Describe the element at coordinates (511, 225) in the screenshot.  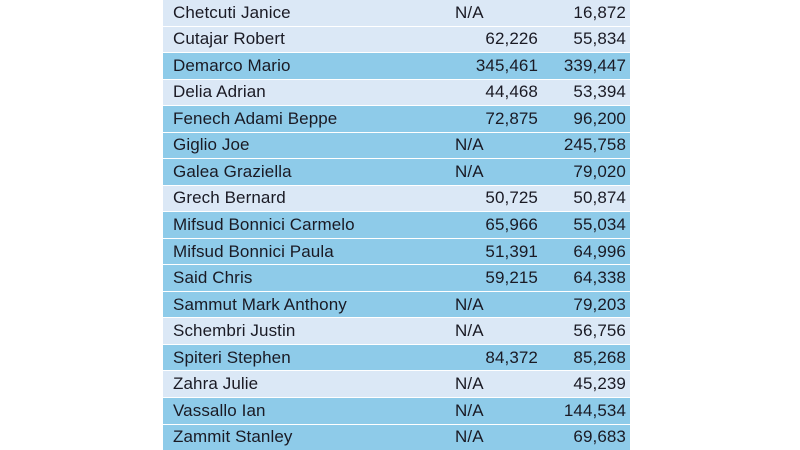
I see `value1-cell: 65,966` at that location.